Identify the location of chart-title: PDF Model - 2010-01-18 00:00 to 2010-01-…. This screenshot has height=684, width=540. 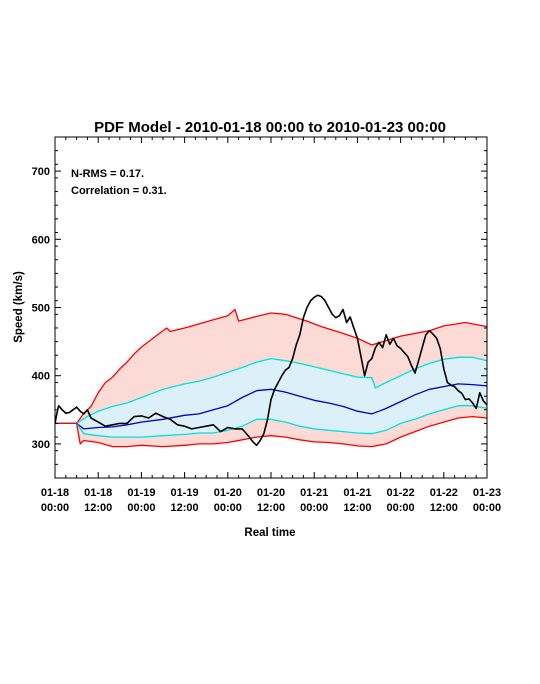
(270, 127).